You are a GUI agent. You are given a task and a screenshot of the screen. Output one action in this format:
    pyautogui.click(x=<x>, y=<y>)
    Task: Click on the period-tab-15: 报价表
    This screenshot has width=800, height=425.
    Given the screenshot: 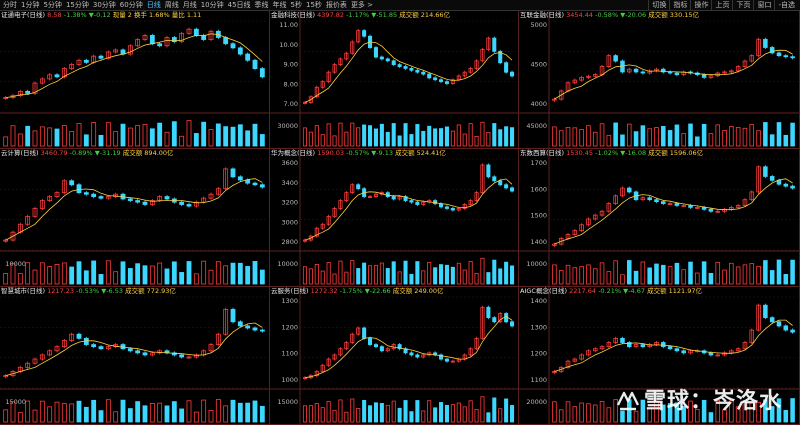 What is the action you would take?
    pyautogui.click(x=336, y=5)
    